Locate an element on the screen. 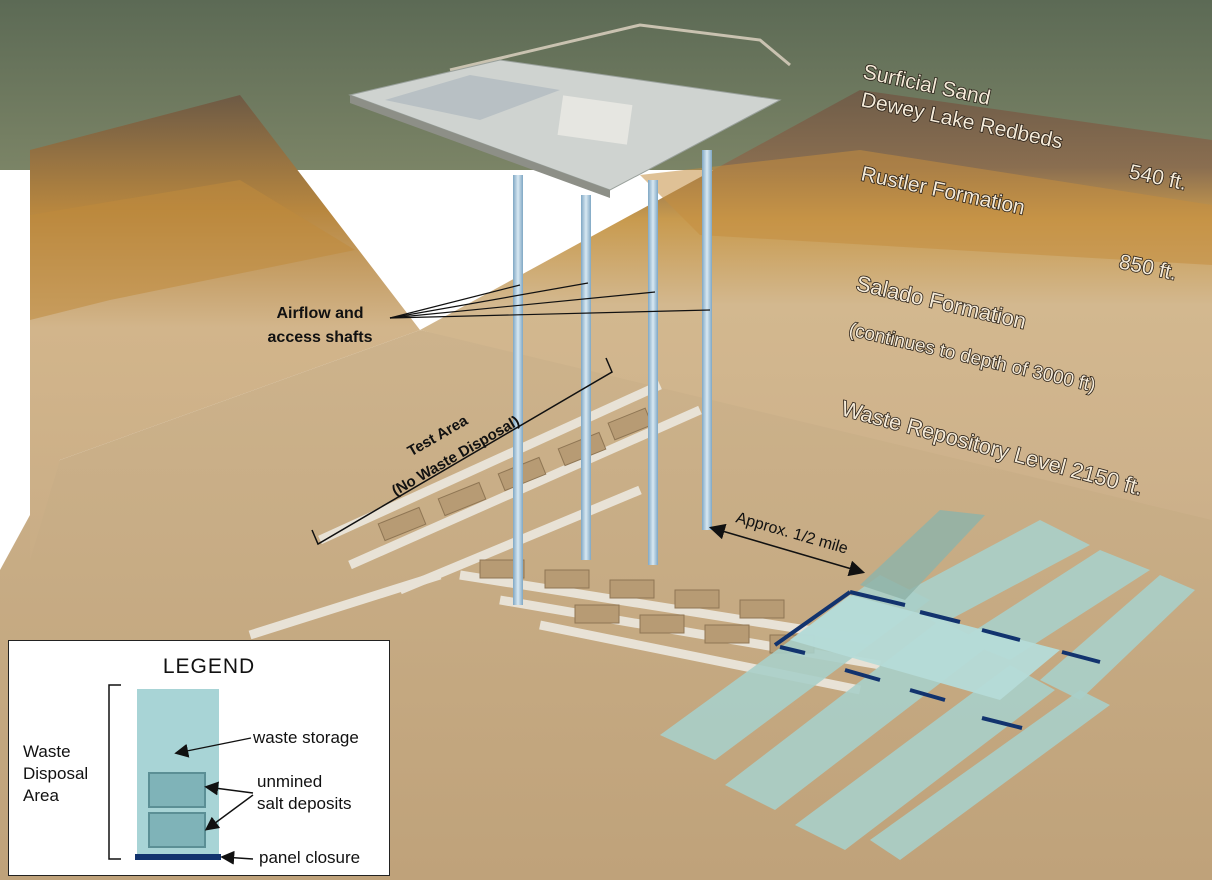 The width and height of the screenshot is (1212, 880). shafts-label-line1: Airflow and is located at coordinates (319, 313).